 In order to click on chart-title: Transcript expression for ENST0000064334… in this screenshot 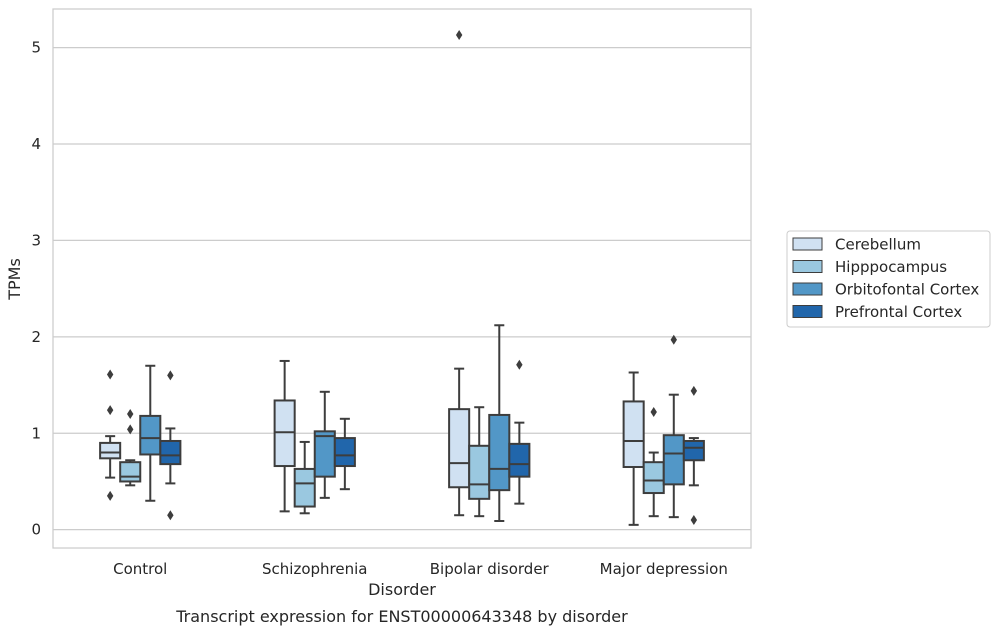, I will do `click(401, 616)`.